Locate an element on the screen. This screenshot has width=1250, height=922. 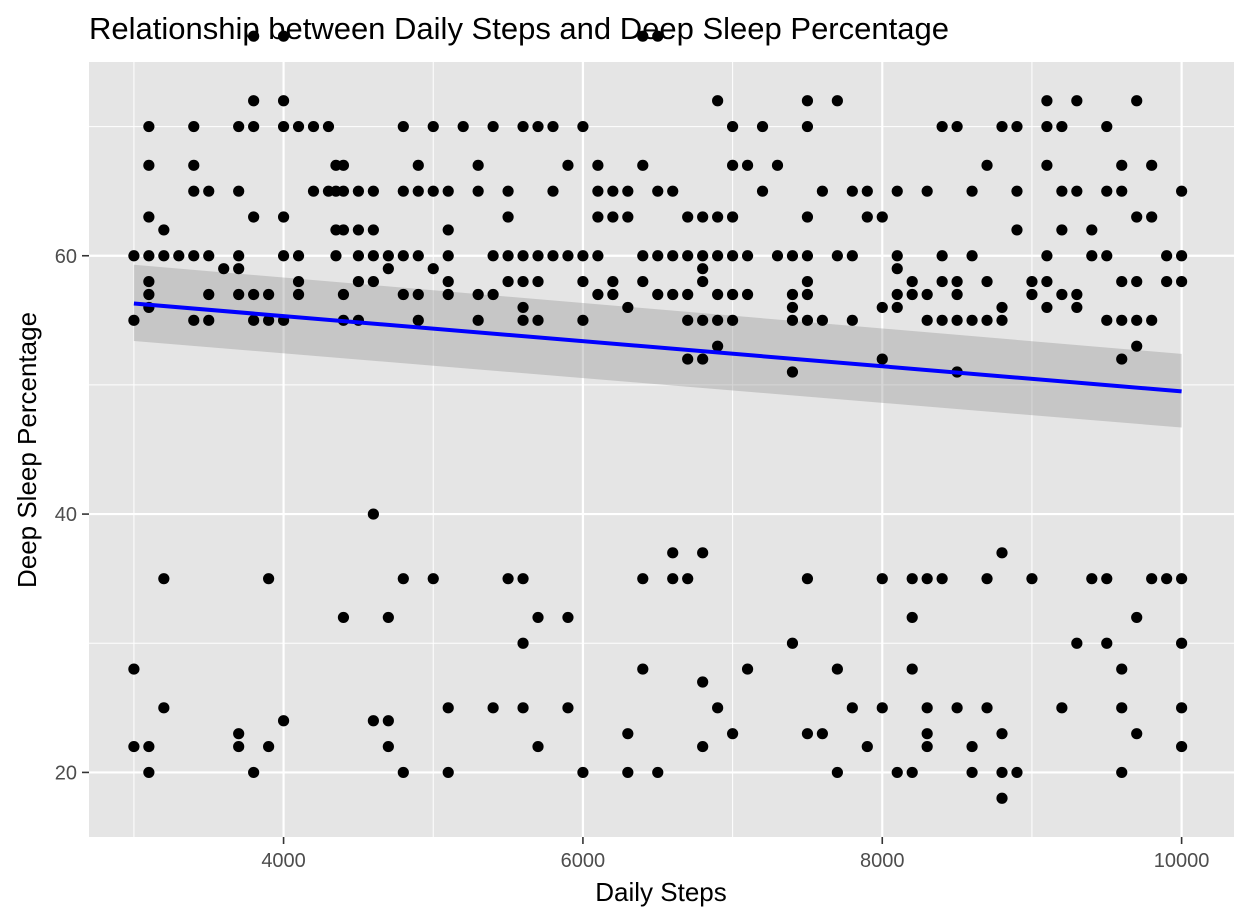
x-tick-label: 8000 is located at coordinates (882, 861).